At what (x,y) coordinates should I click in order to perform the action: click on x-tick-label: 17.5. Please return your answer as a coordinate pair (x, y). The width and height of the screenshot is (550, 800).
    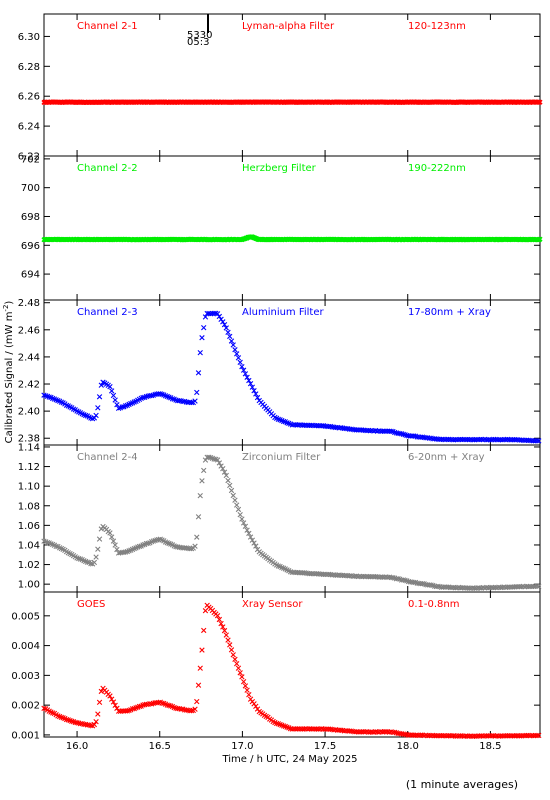
    Looking at the image, I should click on (325, 746).